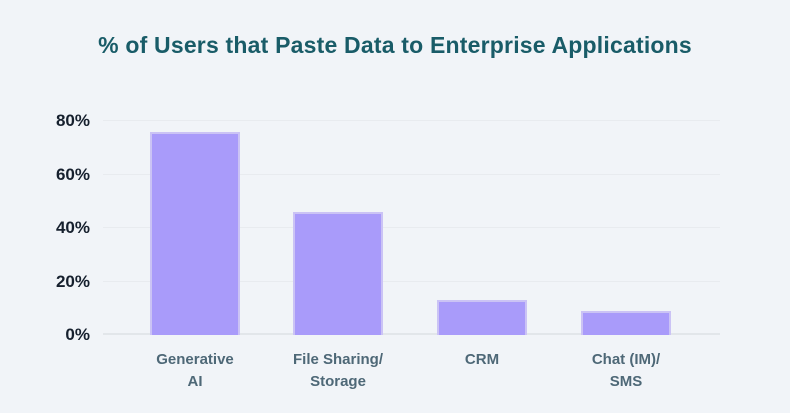  I want to click on bar-chat-im-sms, so click(626, 323).